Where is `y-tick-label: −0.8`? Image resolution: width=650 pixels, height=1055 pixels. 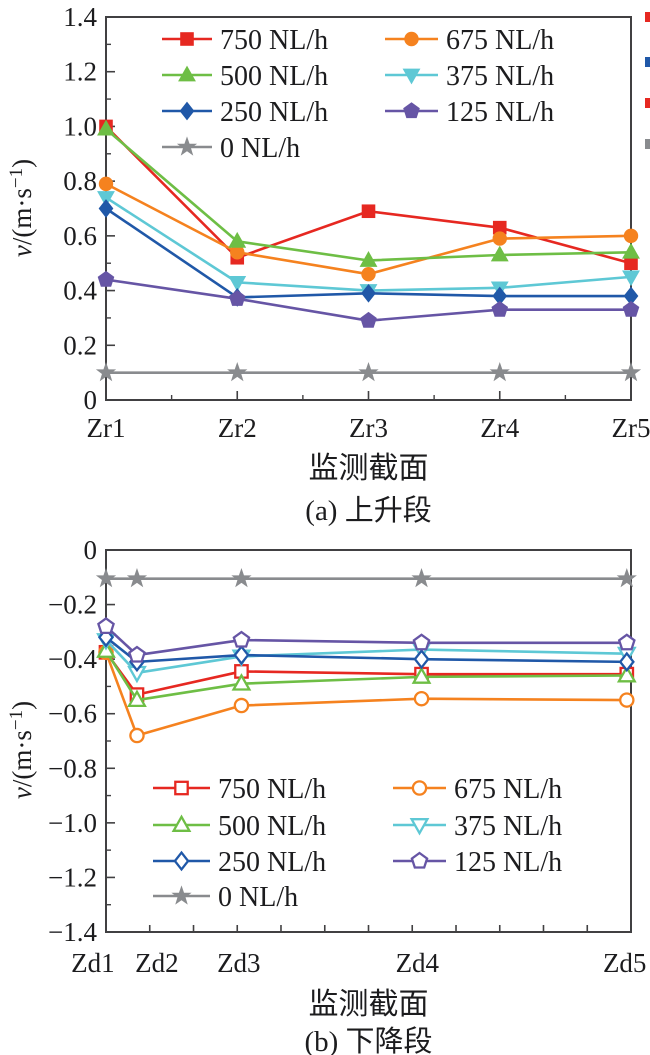
y-tick-label: −0.8 is located at coordinates (72, 768).